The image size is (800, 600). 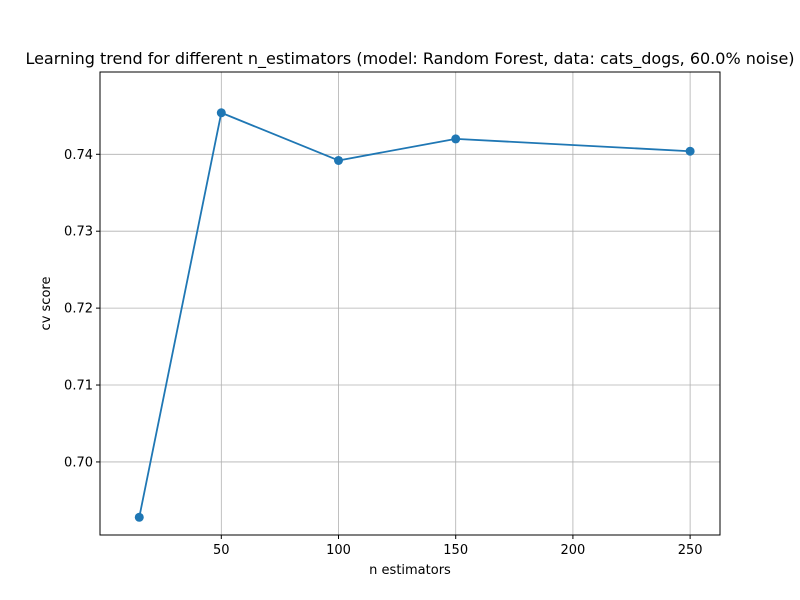 What do you see at coordinates (690, 550) in the screenshot?
I see `x-tick-label: 250` at bounding box center [690, 550].